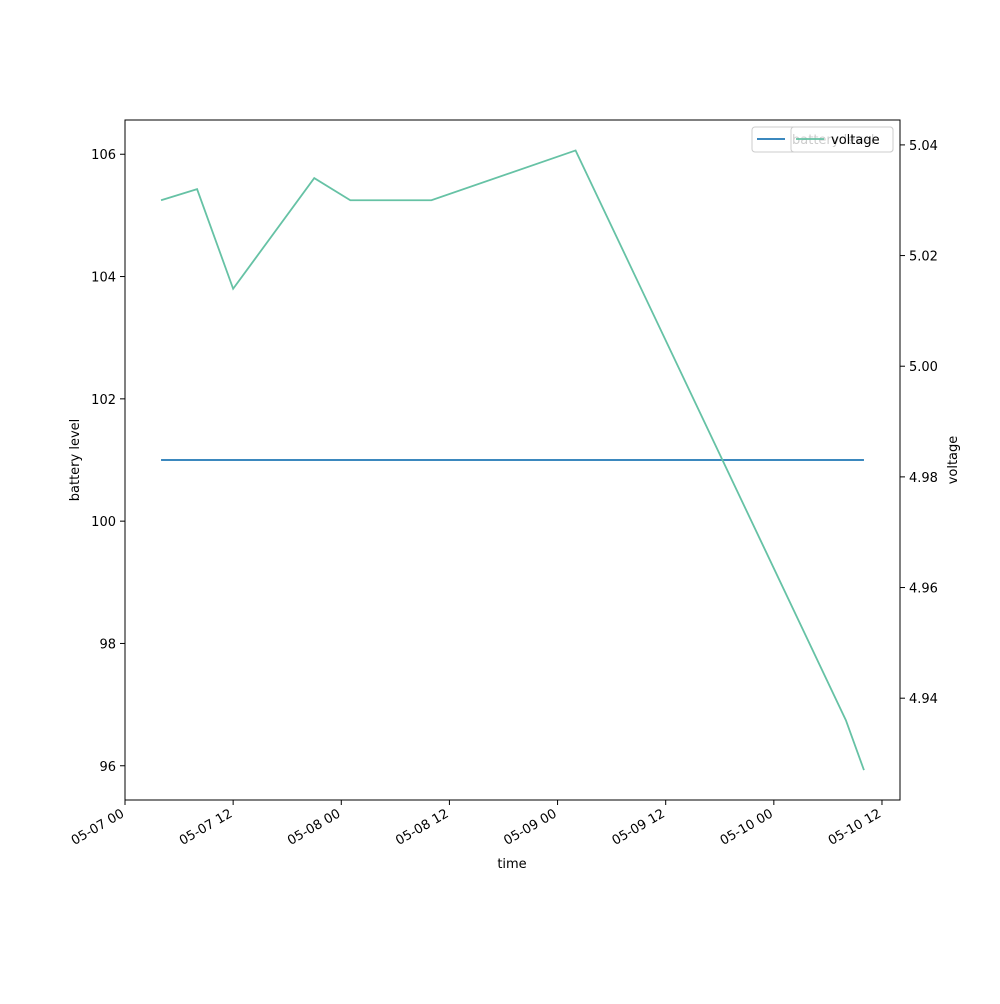 This screenshot has width=1000, height=1004. Describe the element at coordinates (107, 767) in the screenshot. I see `y-tick-label: 96` at that location.